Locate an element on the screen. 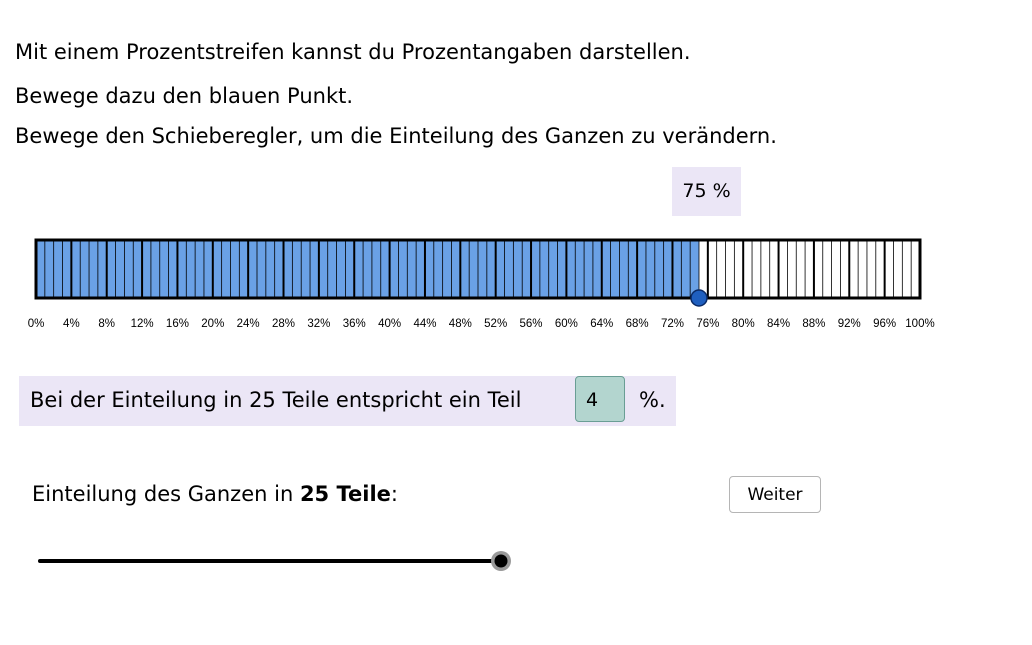 This screenshot has height=645, width=1032. strip-tick-label: 0% is located at coordinates (36, 324).